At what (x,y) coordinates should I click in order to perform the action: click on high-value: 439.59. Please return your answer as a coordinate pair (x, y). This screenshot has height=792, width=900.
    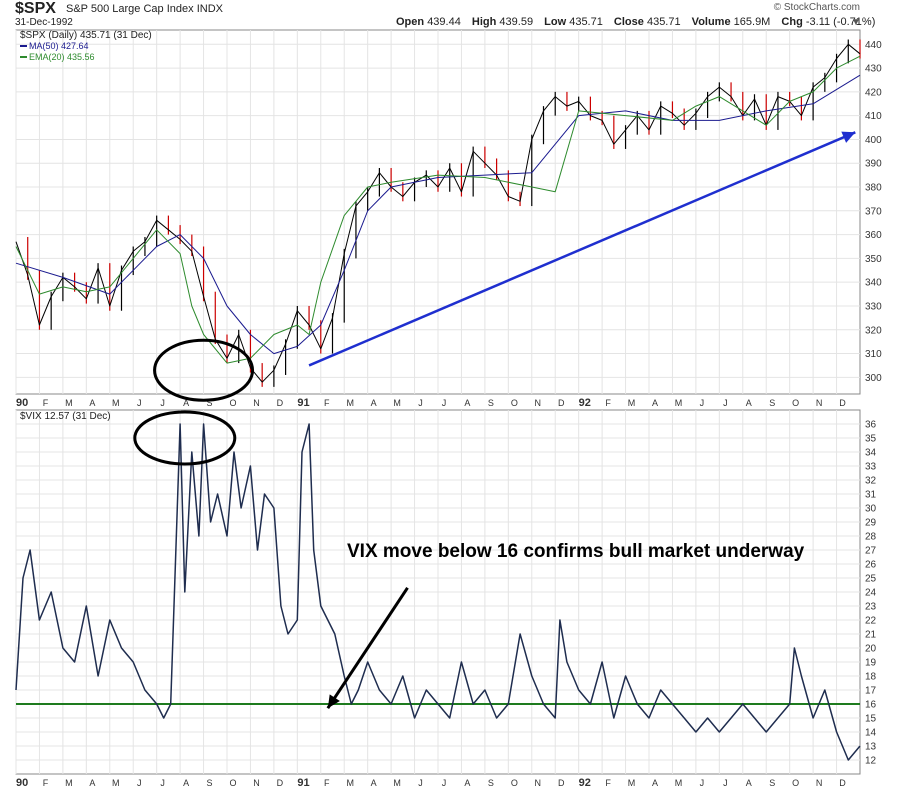
    Looking at the image, I should click on (516, 22).